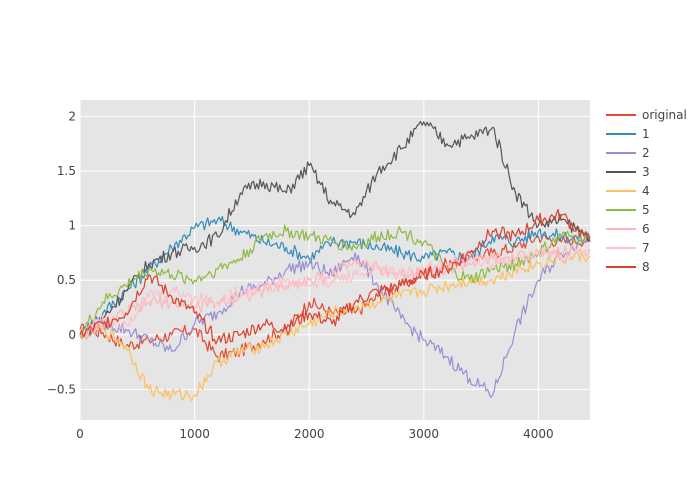 The image size is (700, 500). I want to click on legend-item: 4, so click(628, 191).